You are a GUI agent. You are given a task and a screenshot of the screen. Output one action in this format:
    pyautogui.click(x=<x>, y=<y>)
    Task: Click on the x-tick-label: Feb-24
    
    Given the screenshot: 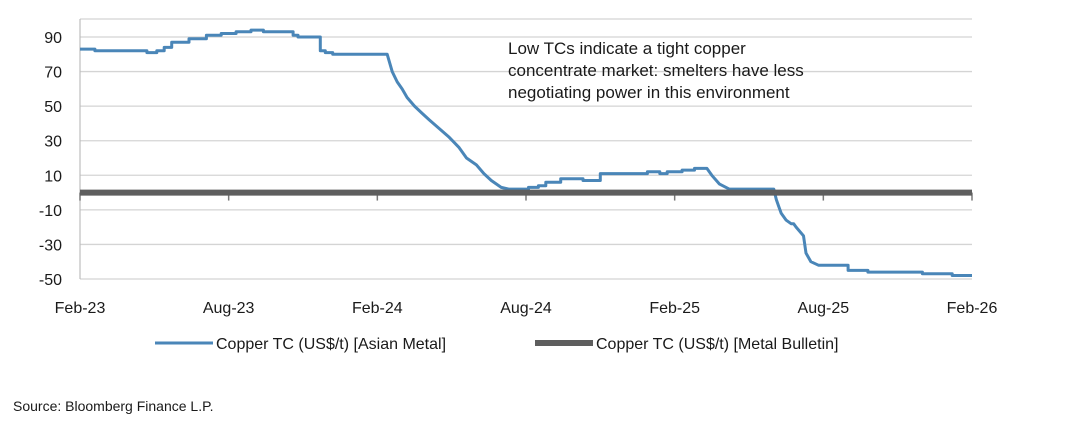 What is the action you would take?
    pyautogui.click(x=377, y=308)
    